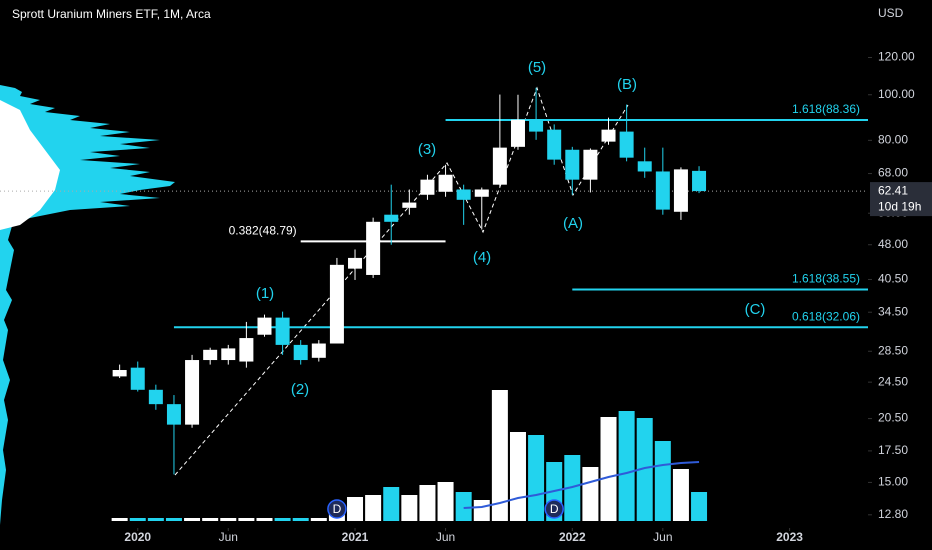 This screenshot has width=932, height=550. I want to click on fib-level-label: 0.382(48.79), so click(263, 231).